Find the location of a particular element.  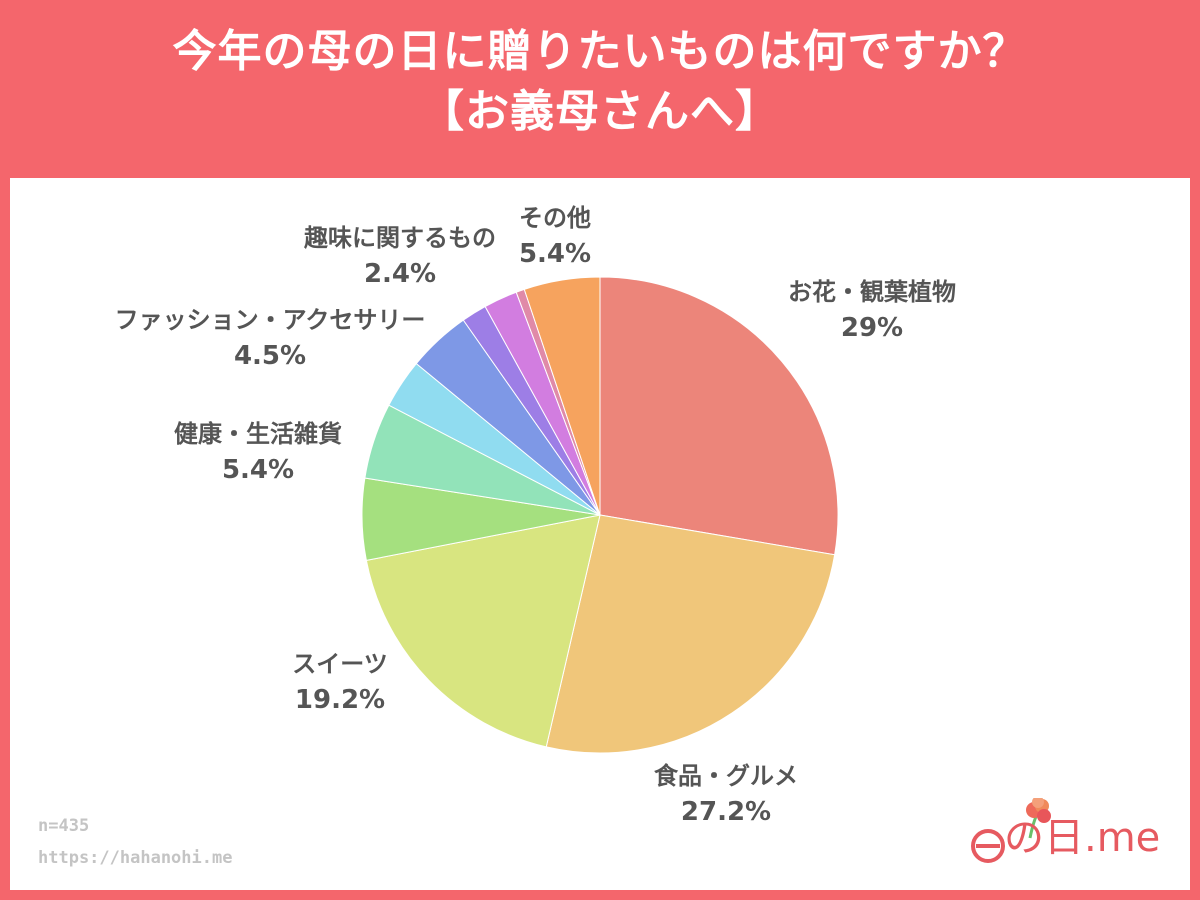

label-other-name: その他 is located at coordinates (554, 218).